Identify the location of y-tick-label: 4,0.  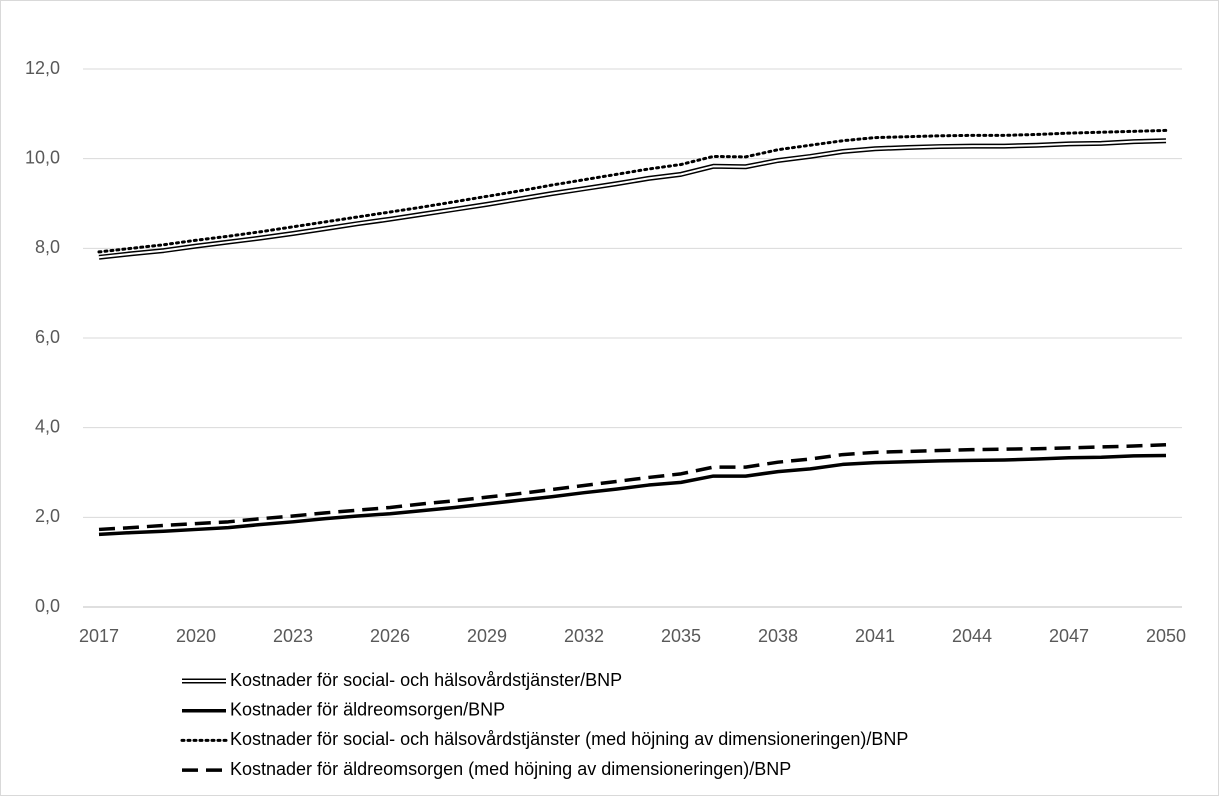
(47, 426).